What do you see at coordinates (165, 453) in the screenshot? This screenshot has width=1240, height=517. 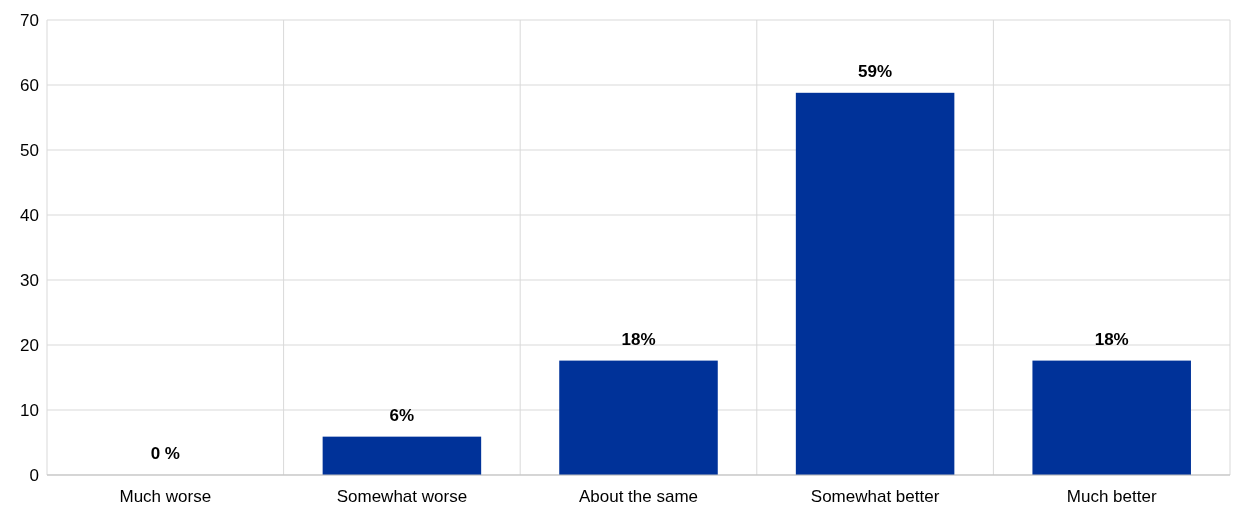 I see `data-label: 0 %` at bounding box center [165, 453].